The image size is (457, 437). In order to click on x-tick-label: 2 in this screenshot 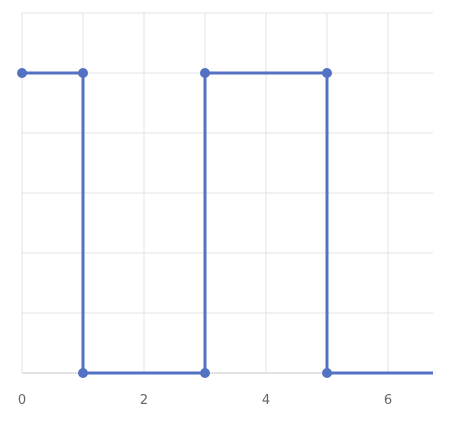, I will do `click(144, 400)`.